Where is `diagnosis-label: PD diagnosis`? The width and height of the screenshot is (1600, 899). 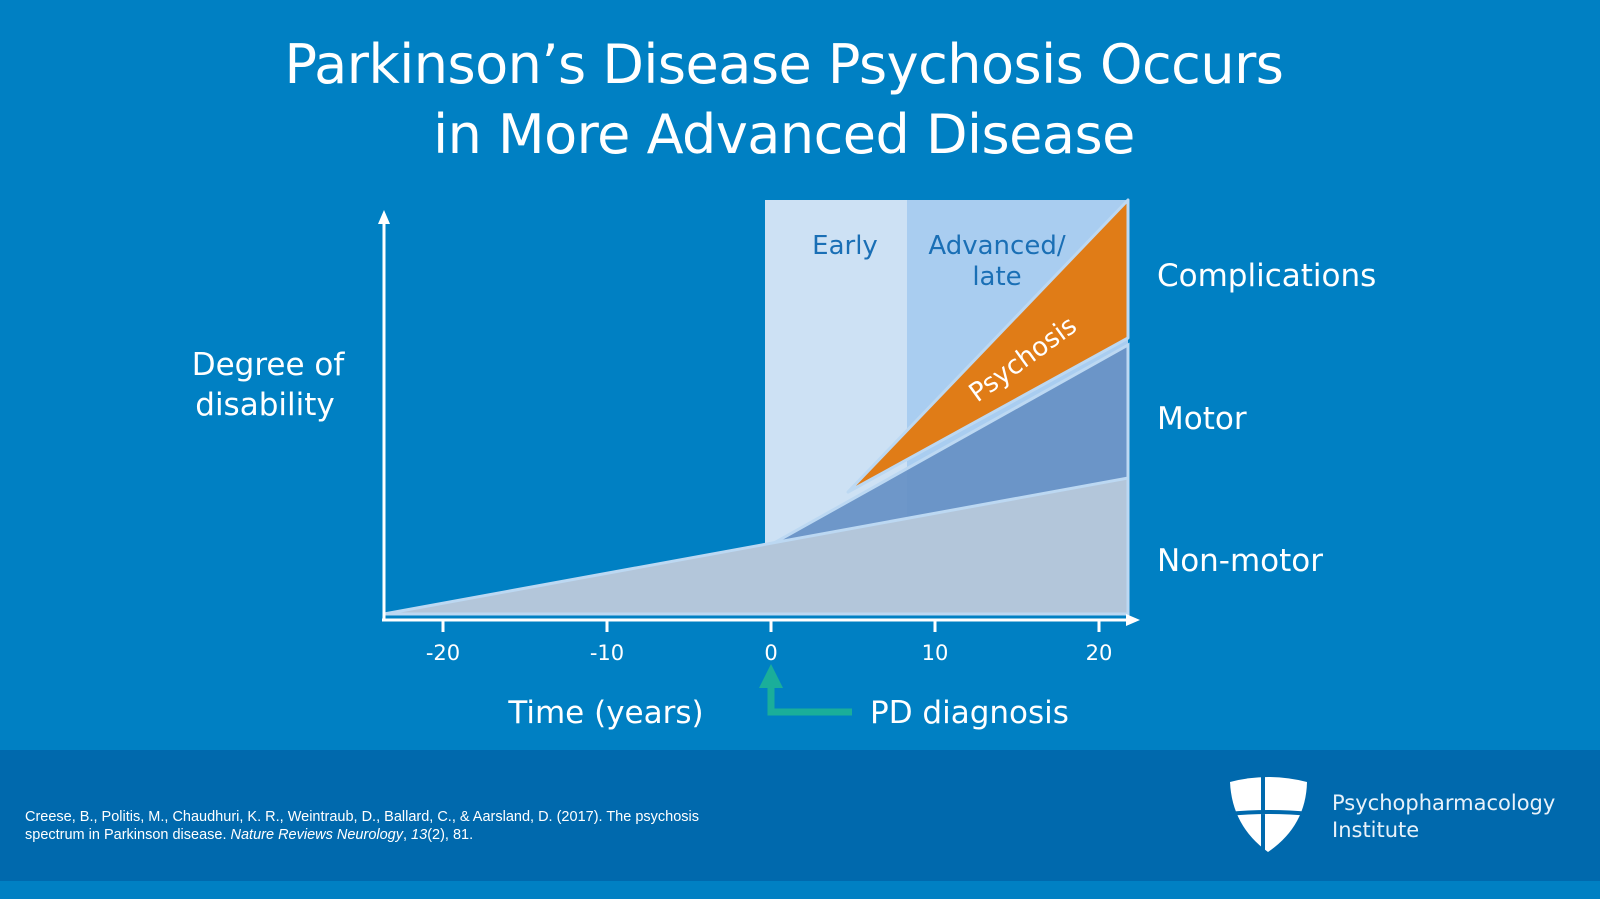
diagnosis-label: PD diagnosis is located at coordinates (969, 713).